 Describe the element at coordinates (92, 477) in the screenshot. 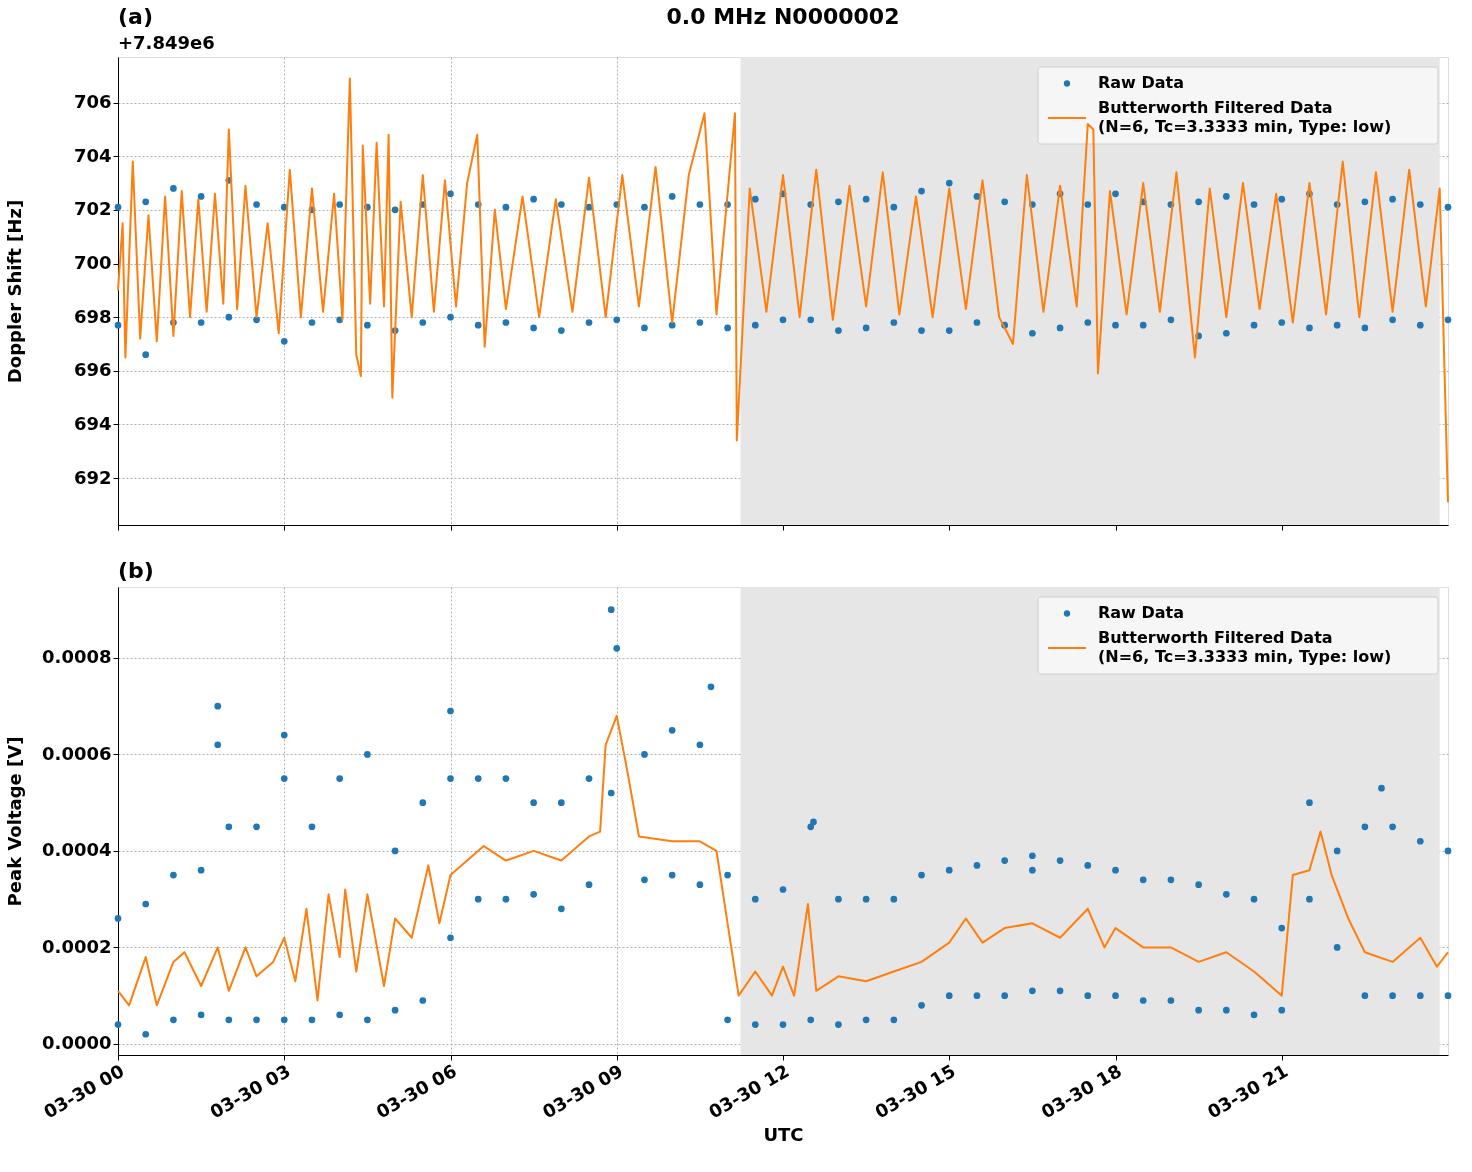

I see `y-tick-label: 692` at that location.